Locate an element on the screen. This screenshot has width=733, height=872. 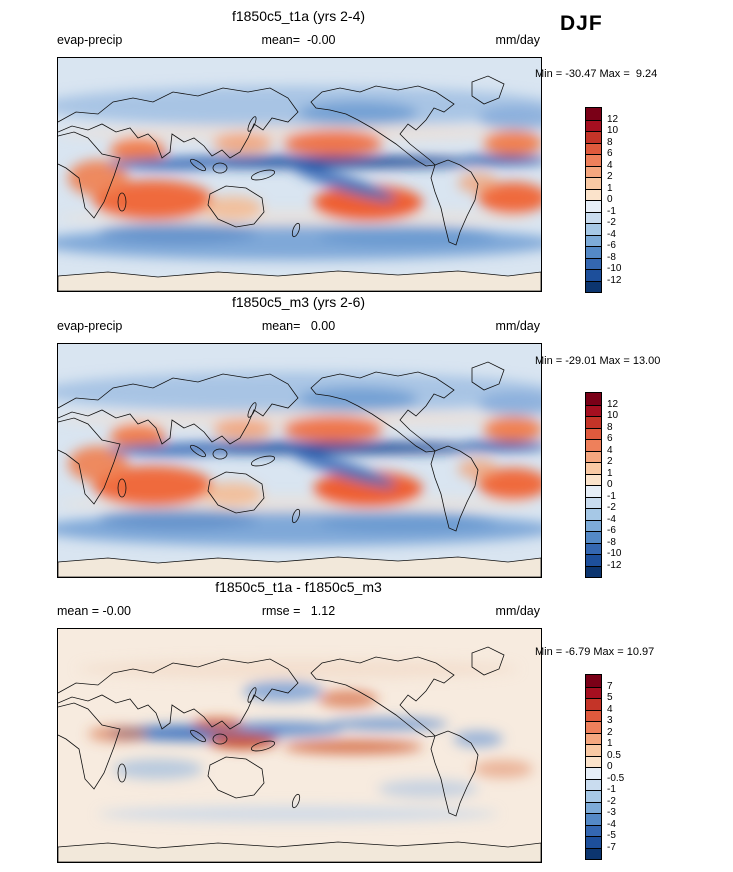
colorbar-tick-label: -3 is located at coordinates (611, 812).